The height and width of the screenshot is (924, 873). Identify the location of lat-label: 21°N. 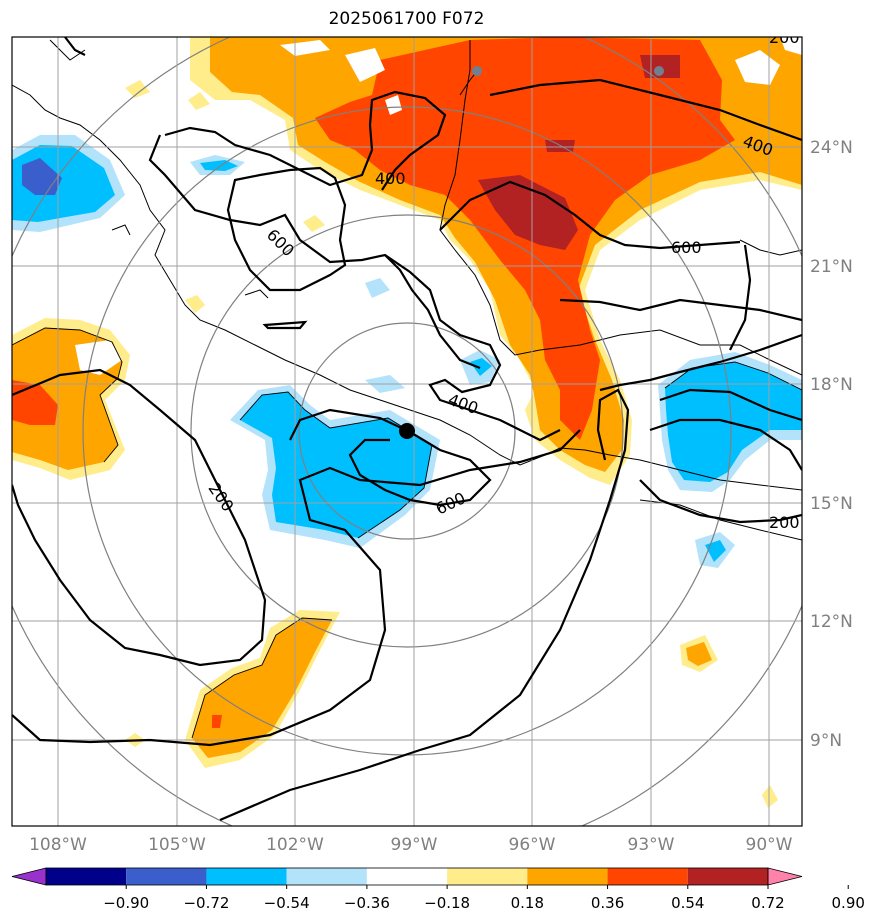
(831, 267).